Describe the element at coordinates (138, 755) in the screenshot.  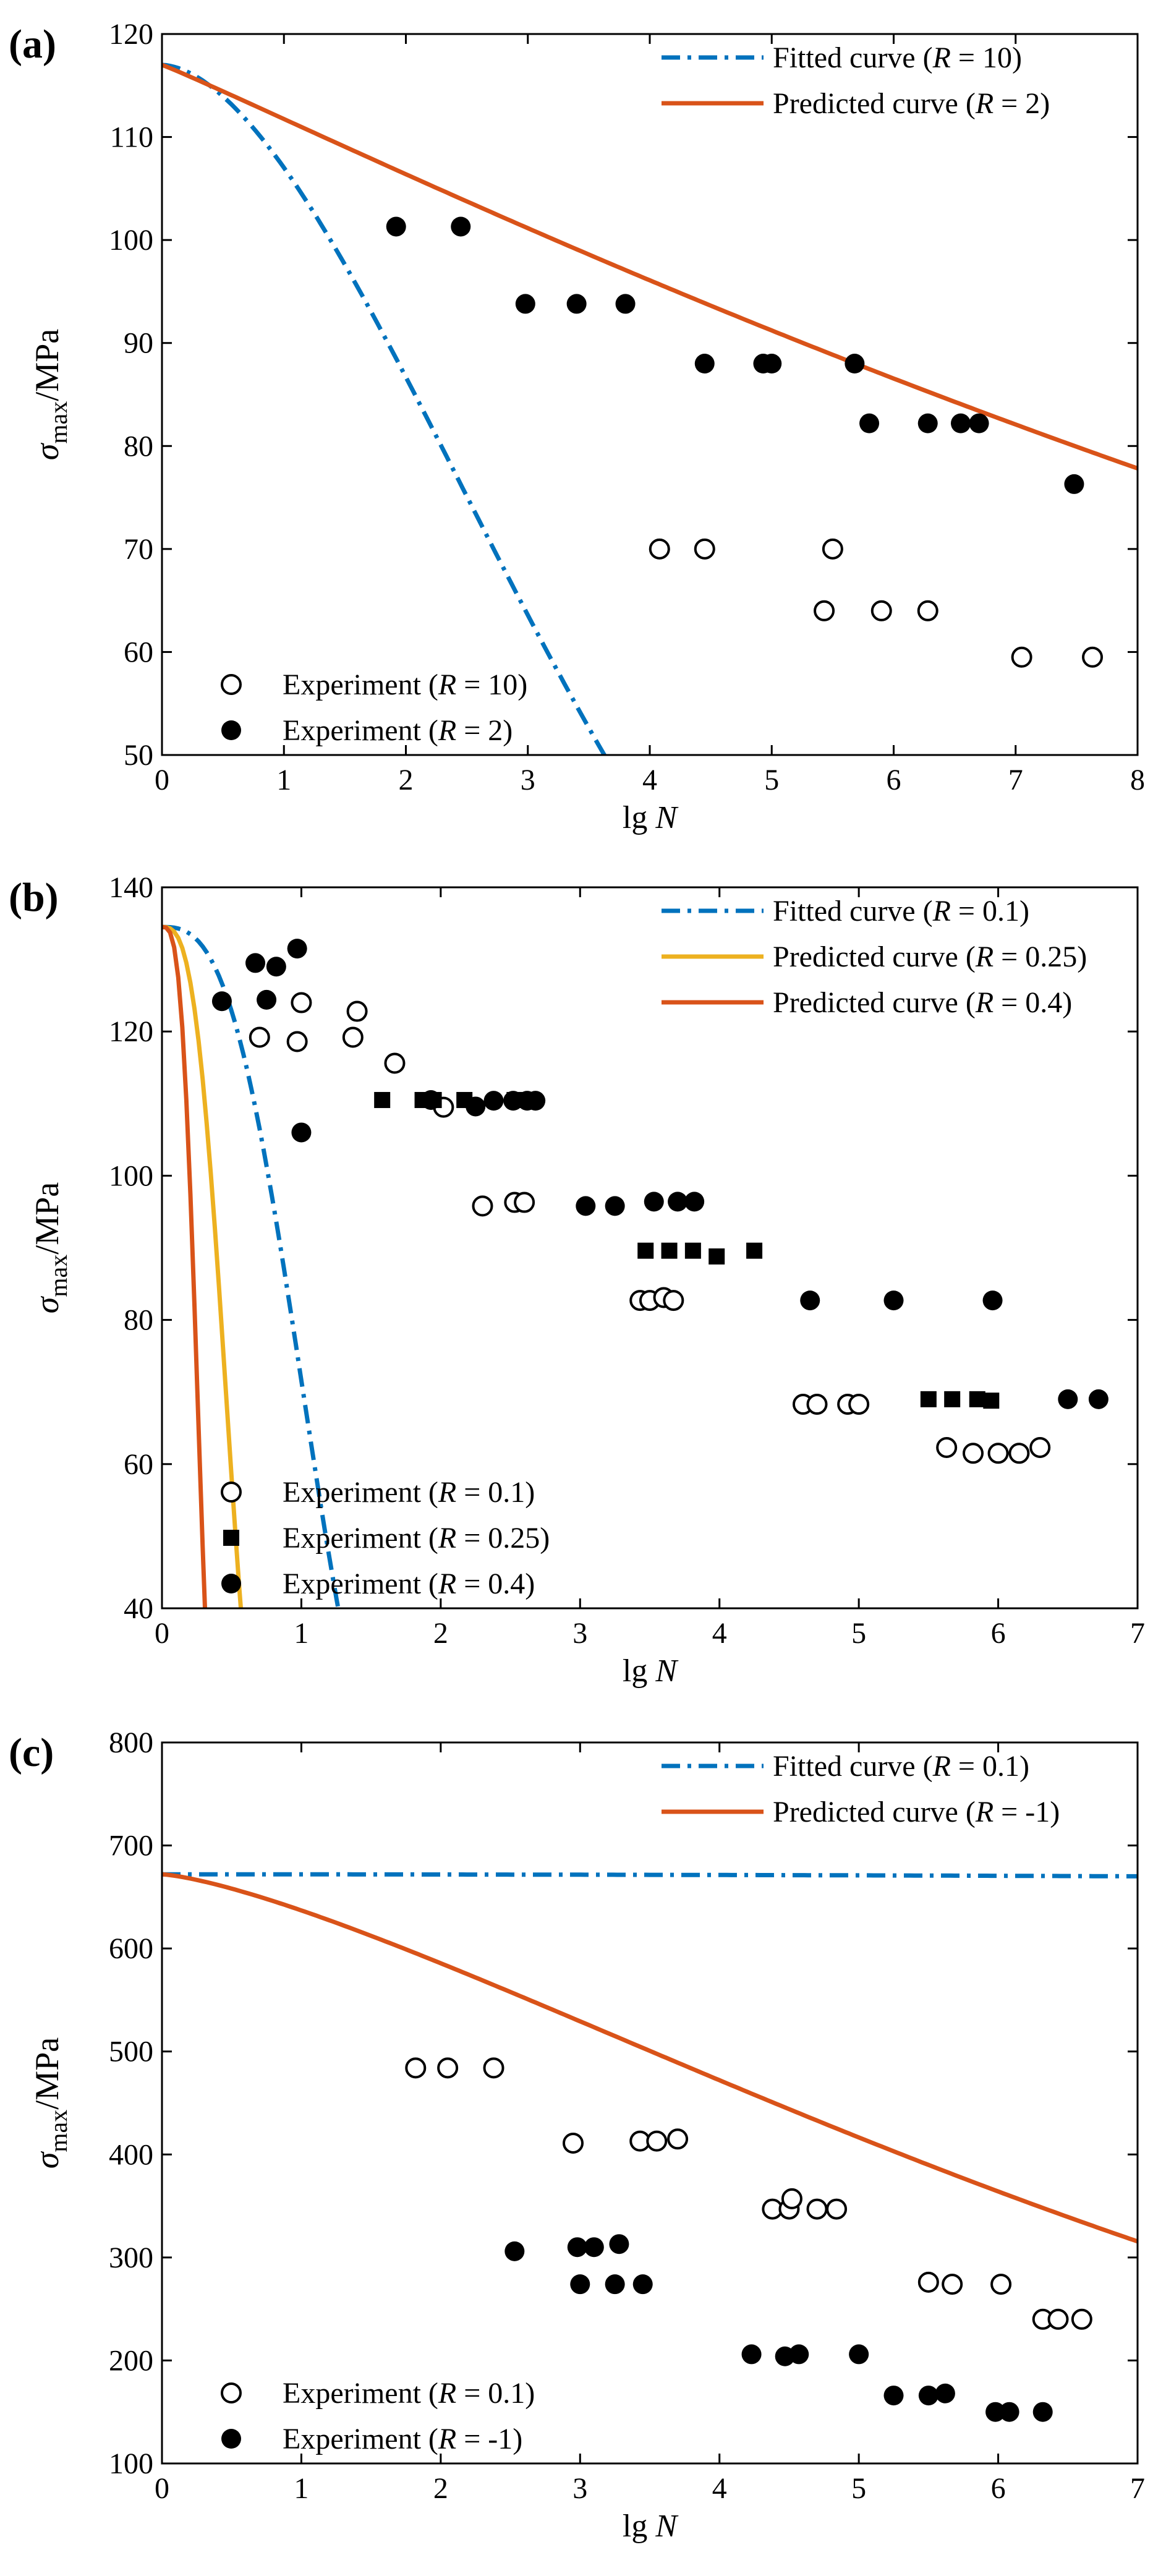
I see `y-tick-label: 50` at that location.